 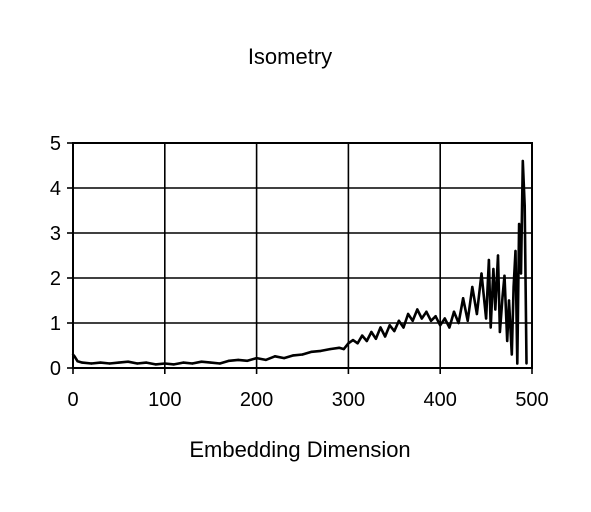 What do you see at coordinates (531, 400) in the screenshot?
I see `x-tick-label: 500` at bounding box center [531, 400].